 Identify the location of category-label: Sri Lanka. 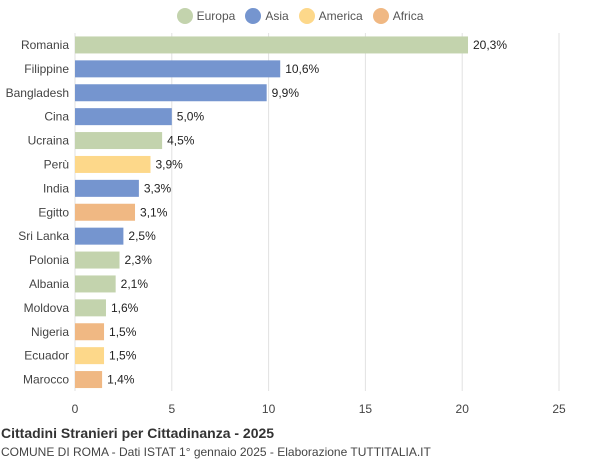
(43, 236).